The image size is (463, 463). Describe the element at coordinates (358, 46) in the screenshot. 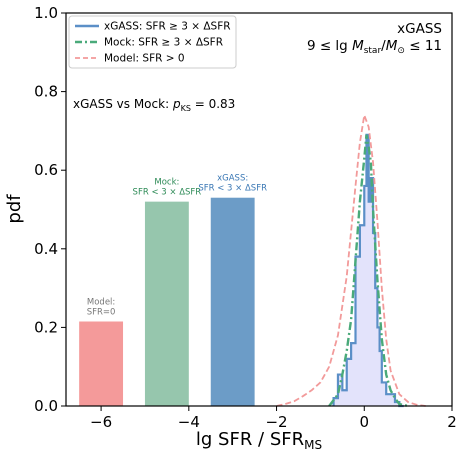

I see `corner-subtitle-part-1: M` at that location.